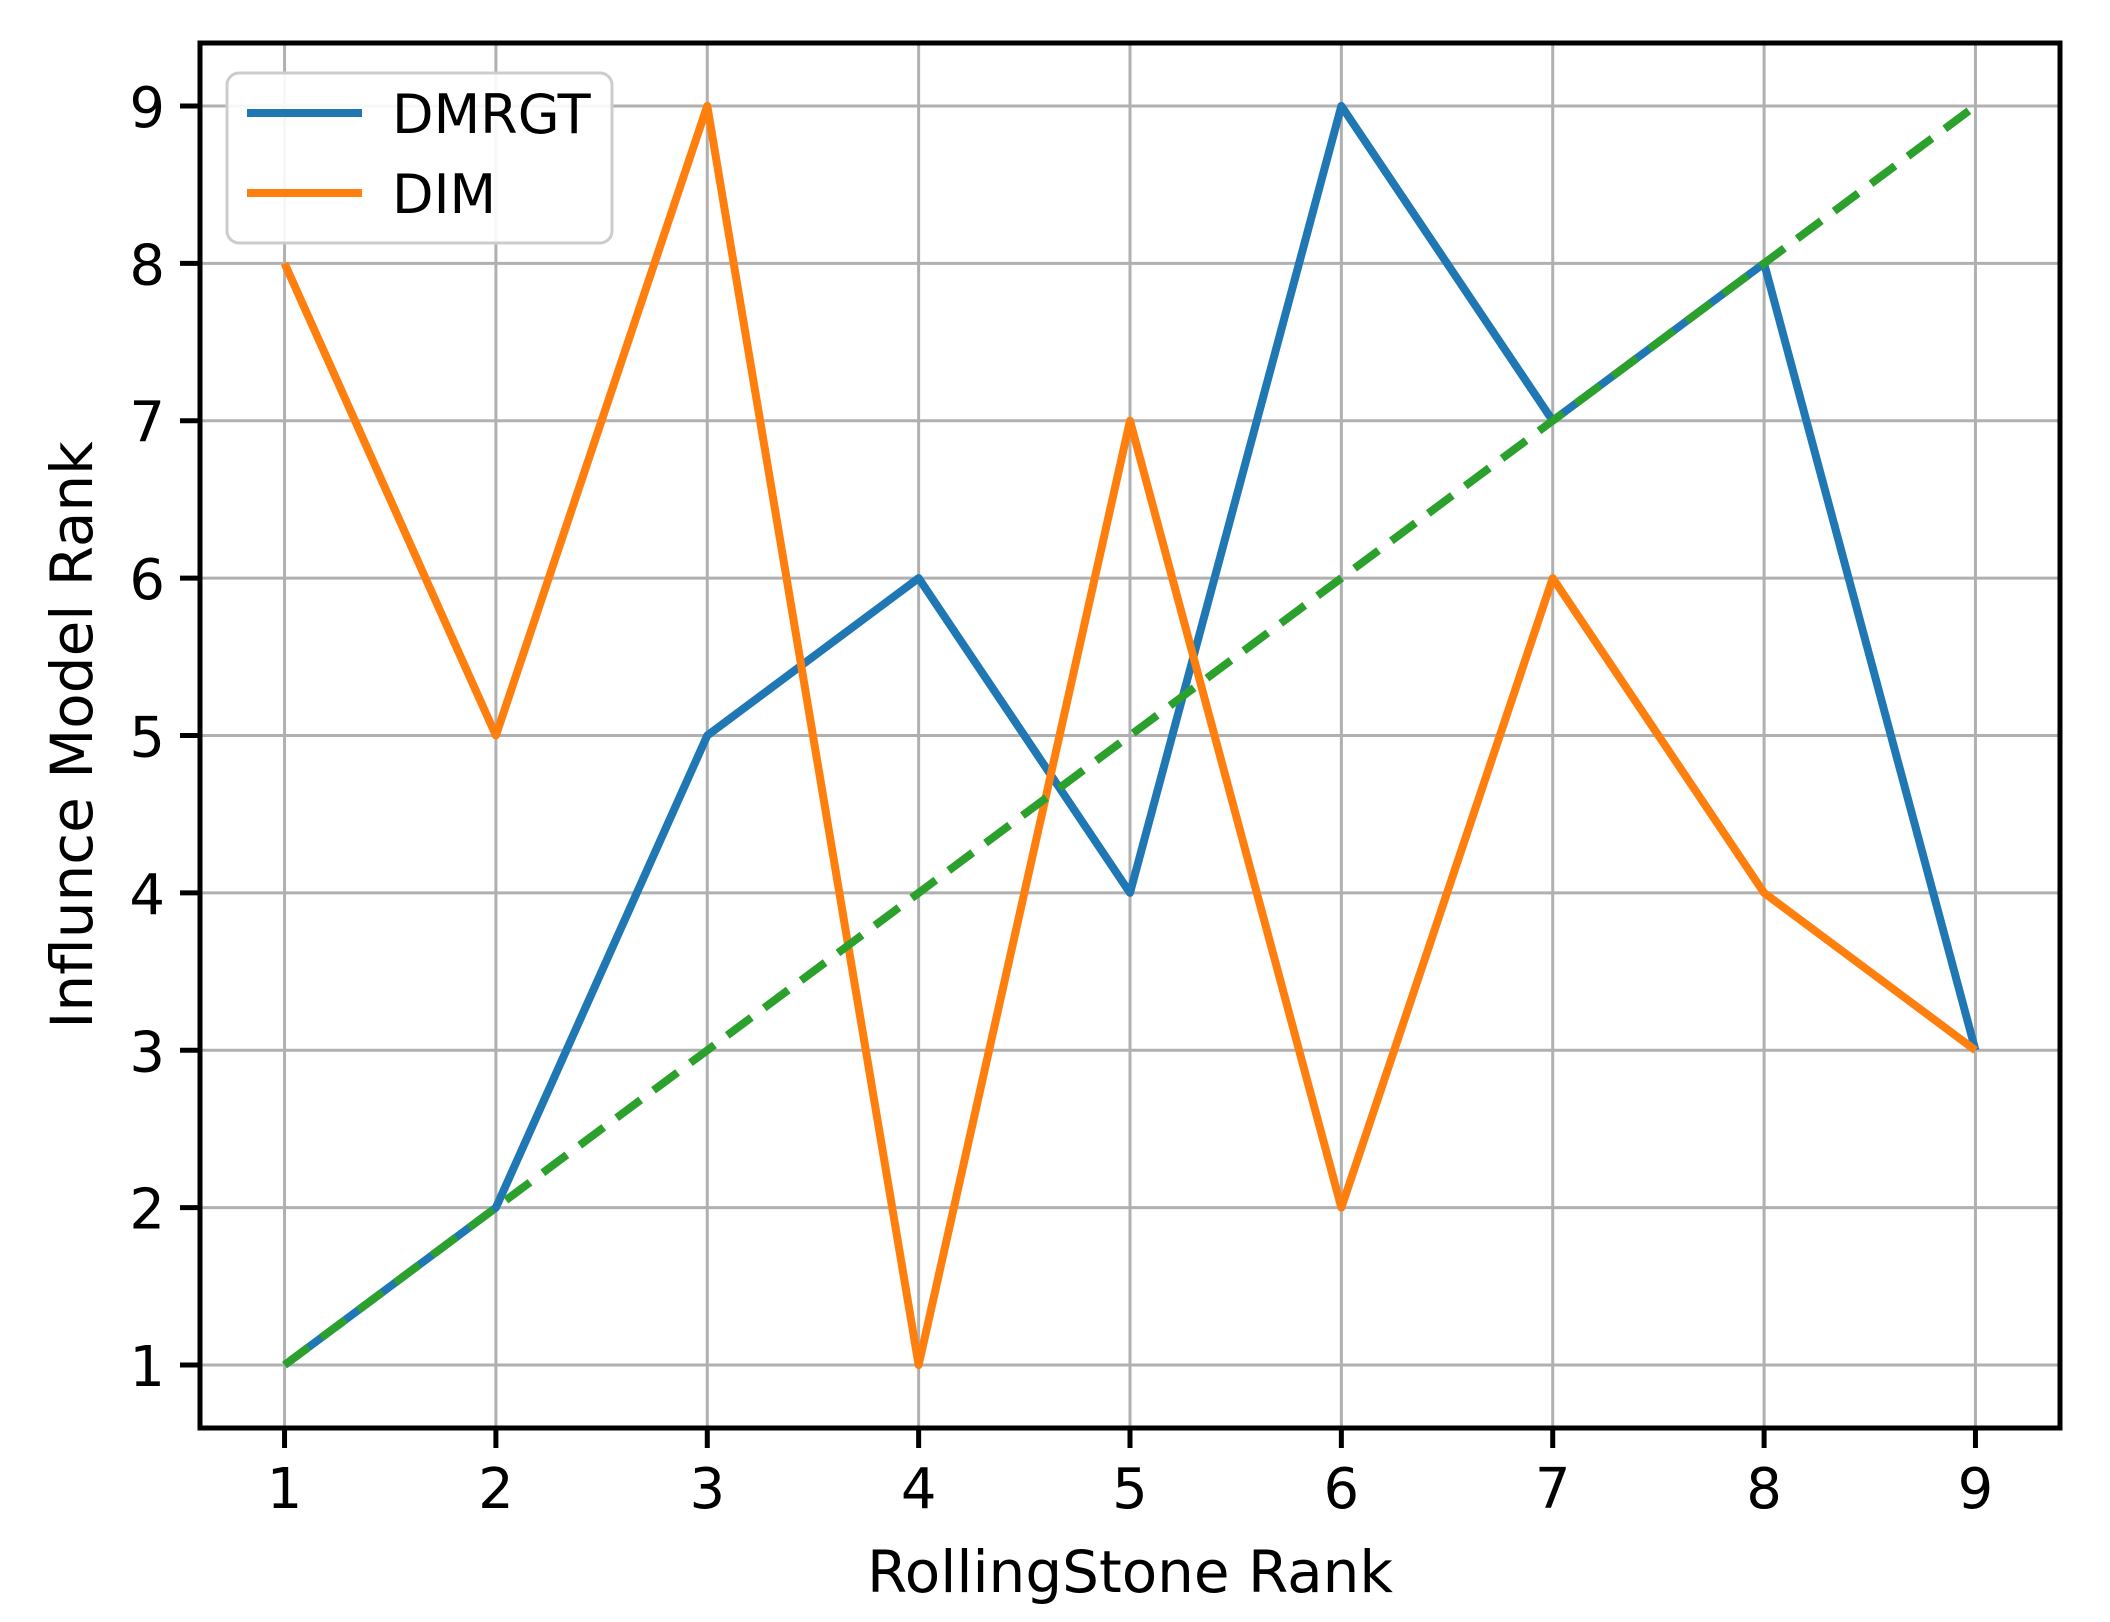  What do you see at coordinates (1976, 1489) in the screenshot?
I see `x-tick-label: 9` at bounding box center [1976, 1489].